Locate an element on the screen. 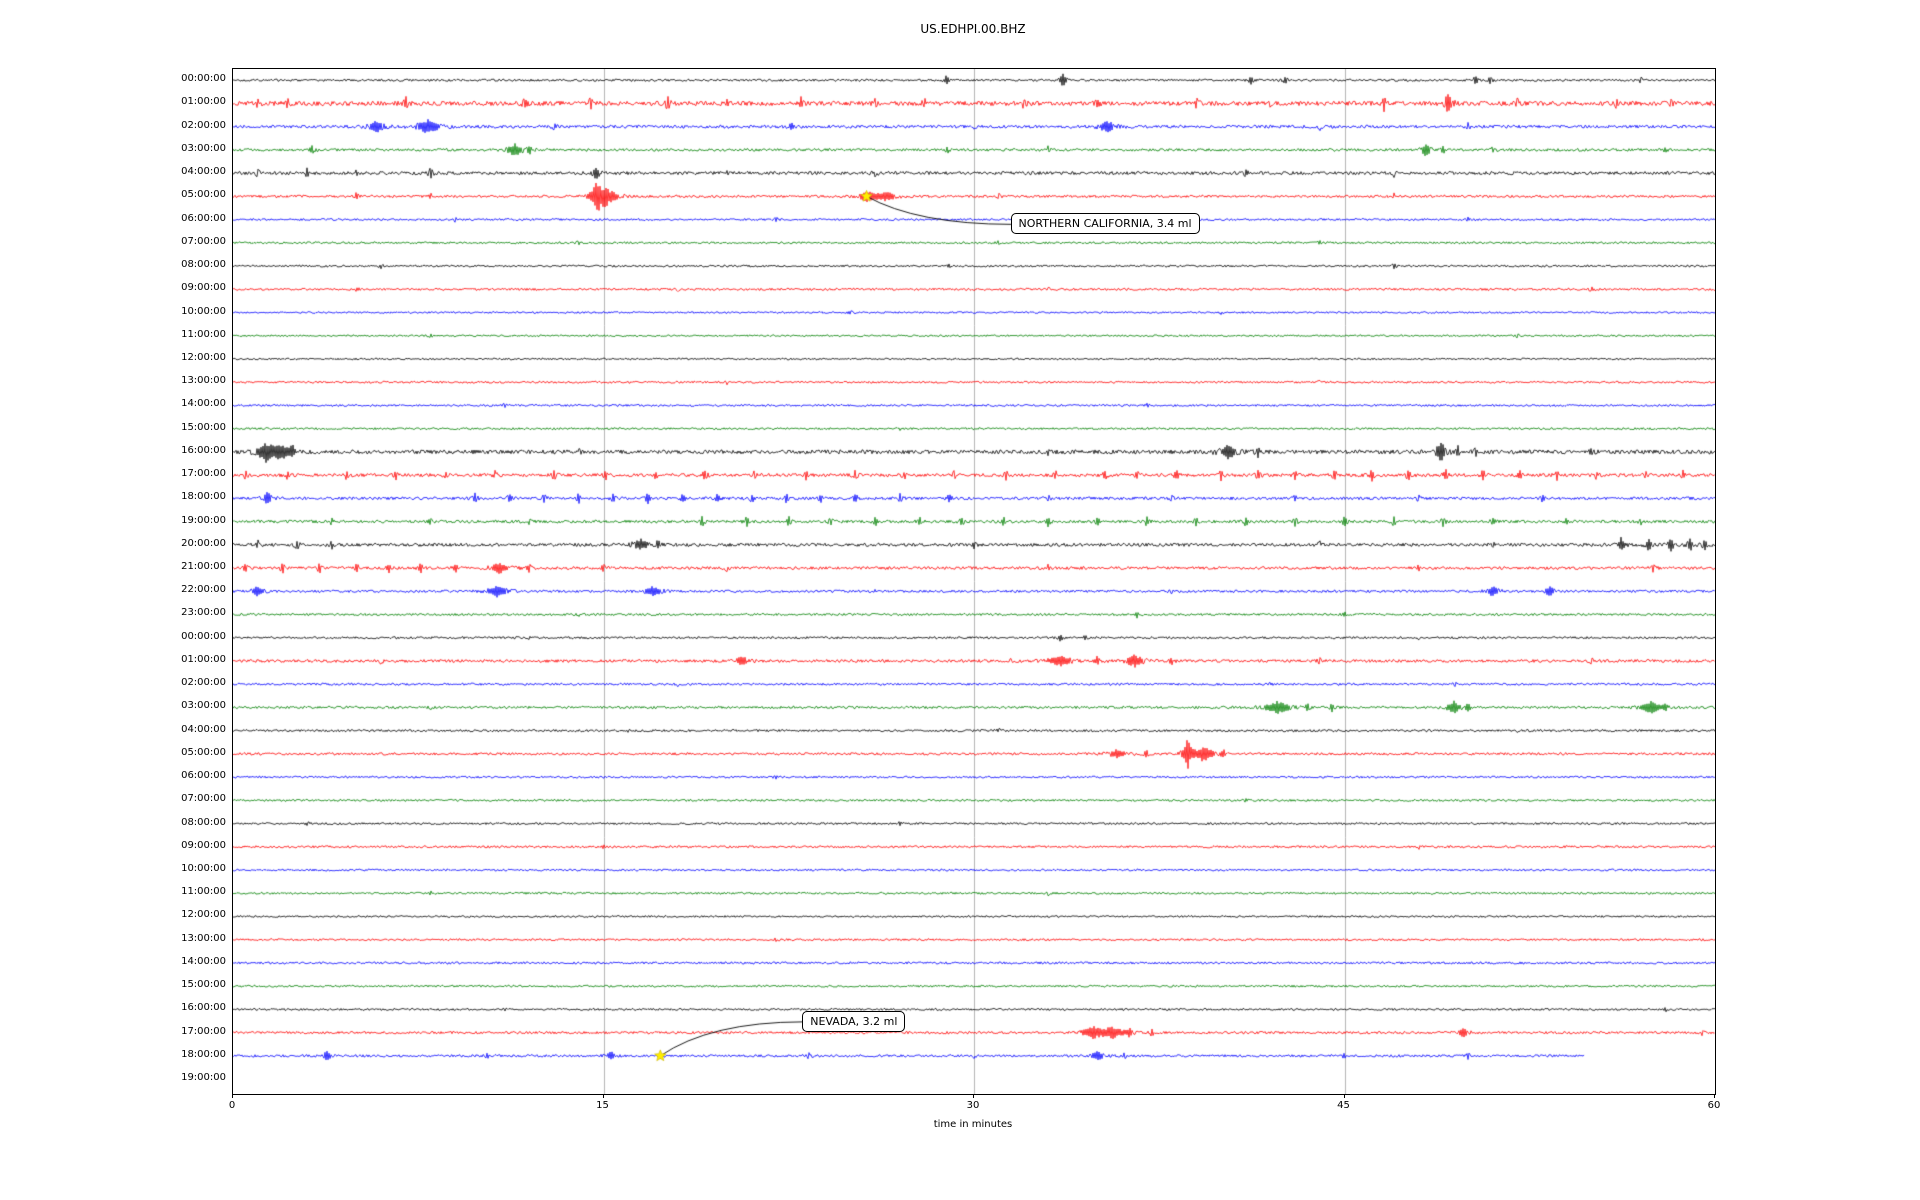 The image size is (1920, 1200). x-tick-label: 0 is located at coordinates (232, 1105).